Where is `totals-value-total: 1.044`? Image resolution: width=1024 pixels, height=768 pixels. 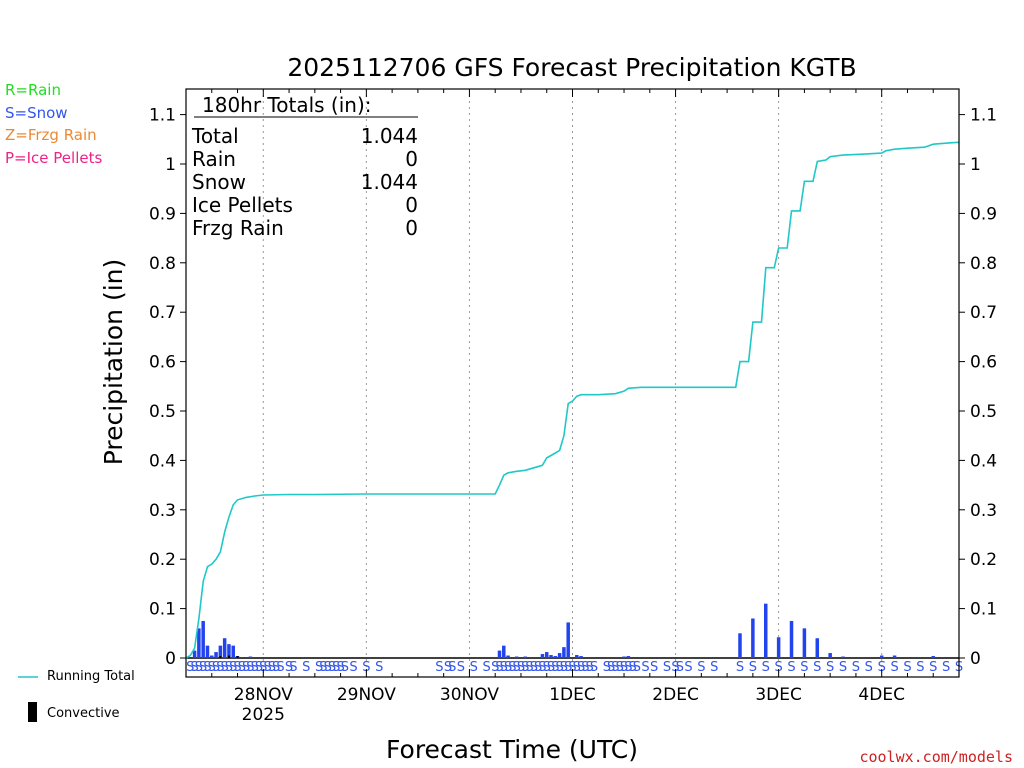 totals-value-total: 1.044 is located at coordinates (389, 136).